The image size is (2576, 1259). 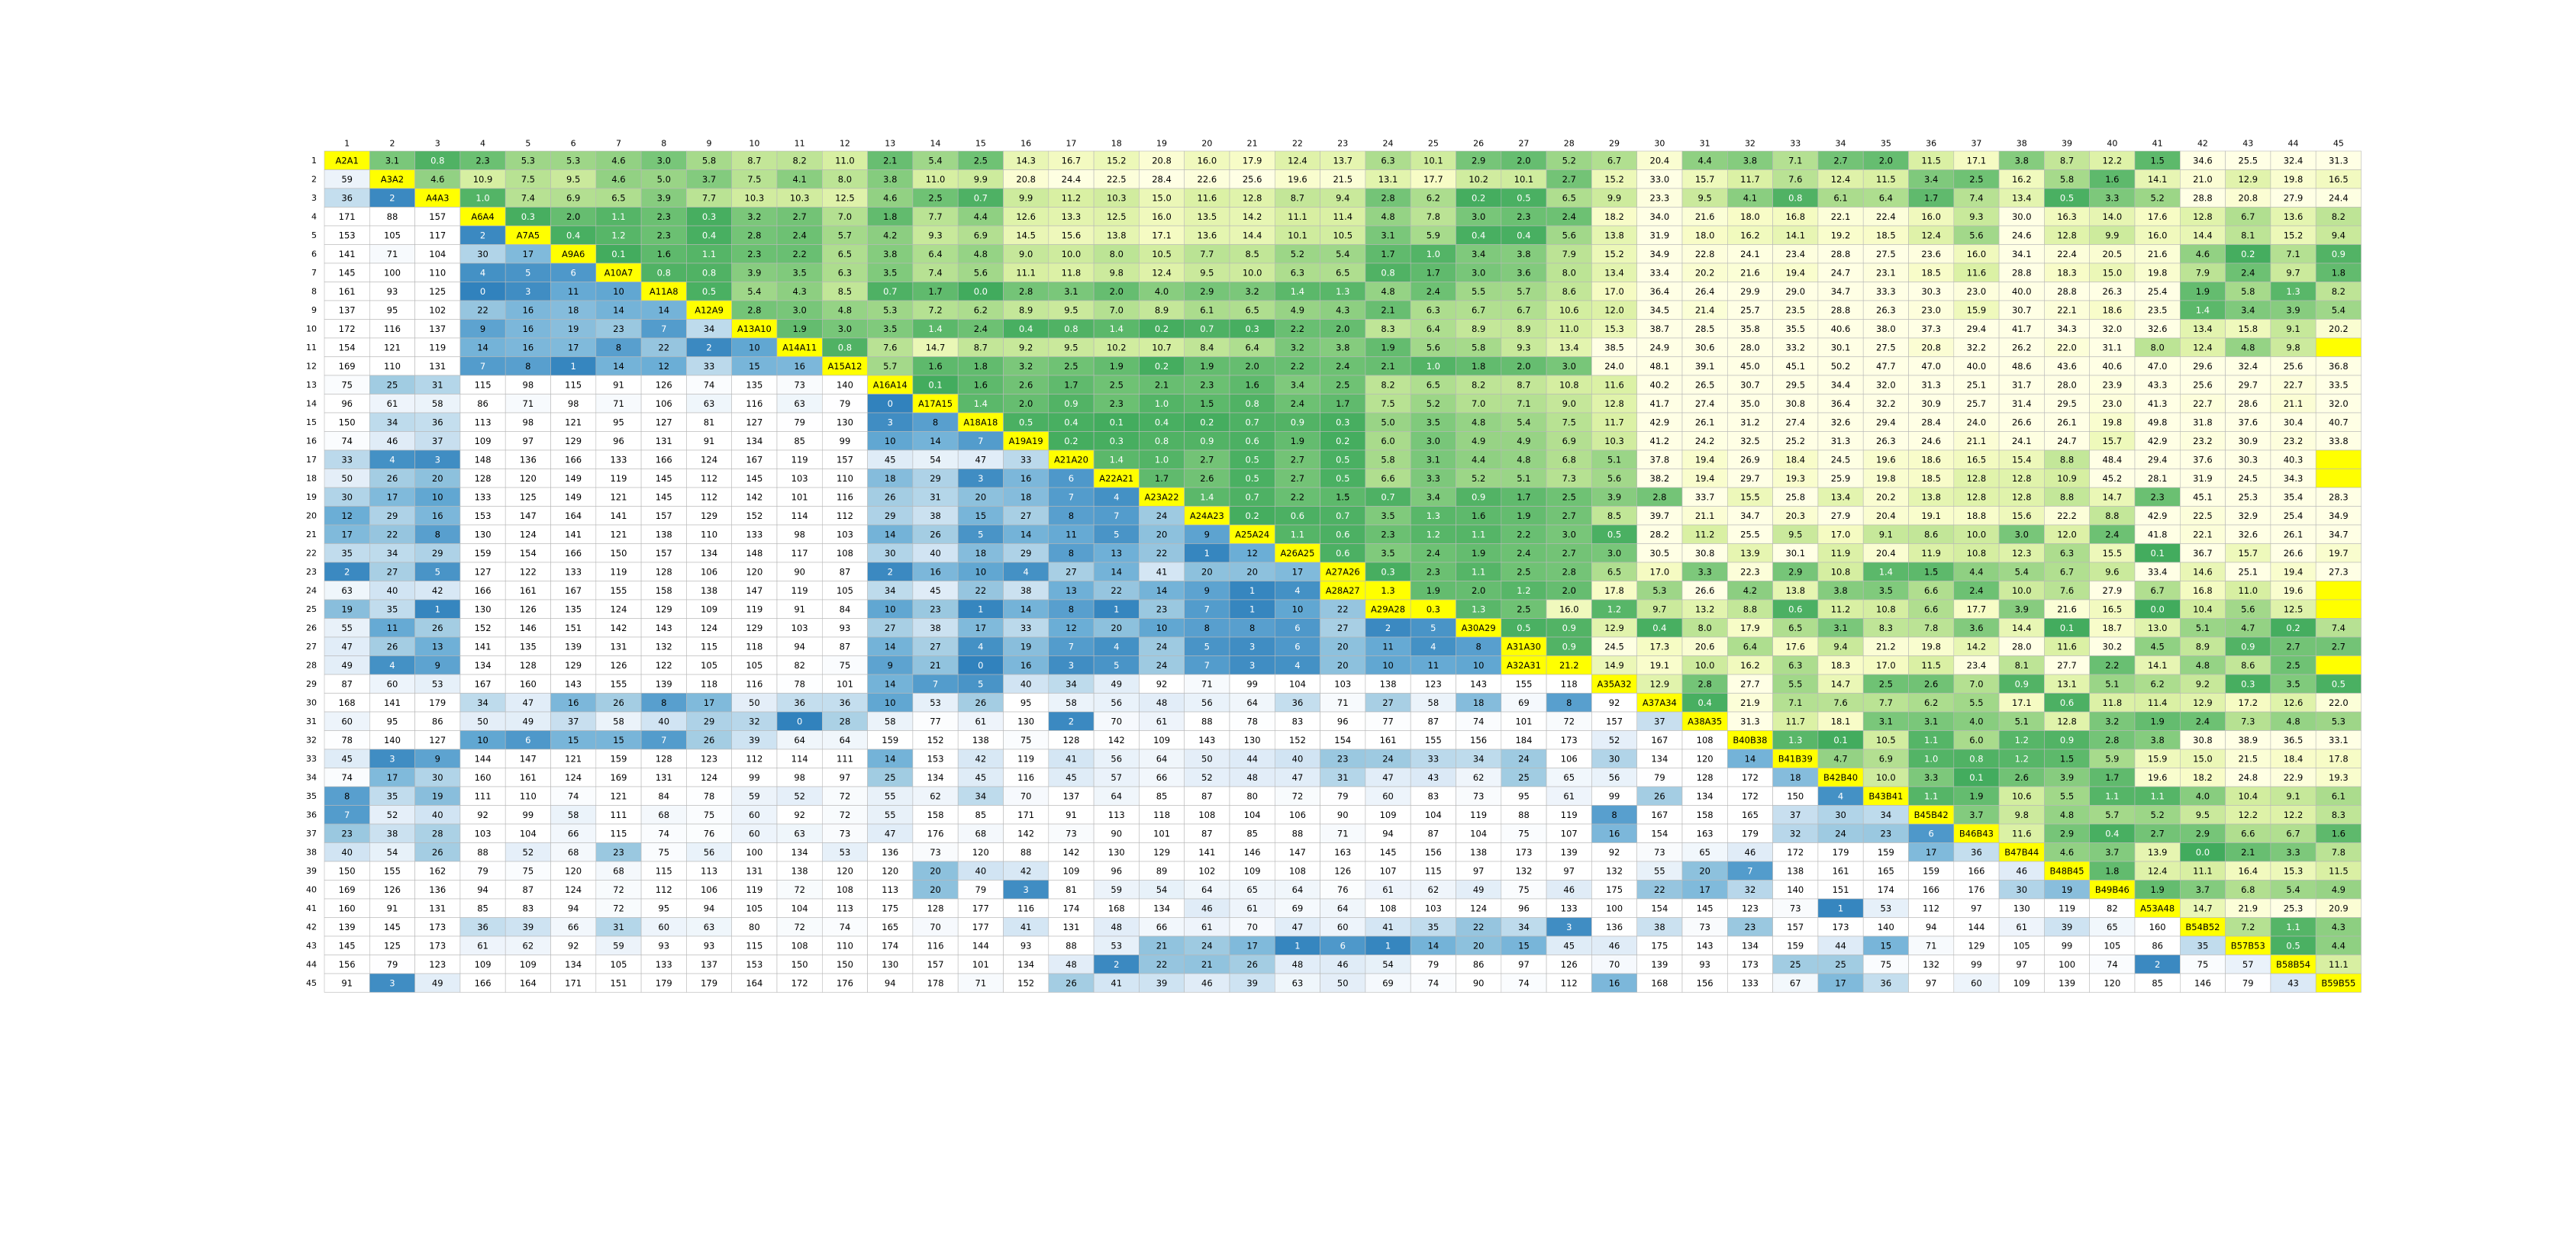 What do you see at coordinates (1298, 740) in the screenshot?
I see `cell-value-label: 152` at bounding box center [1298, 740].